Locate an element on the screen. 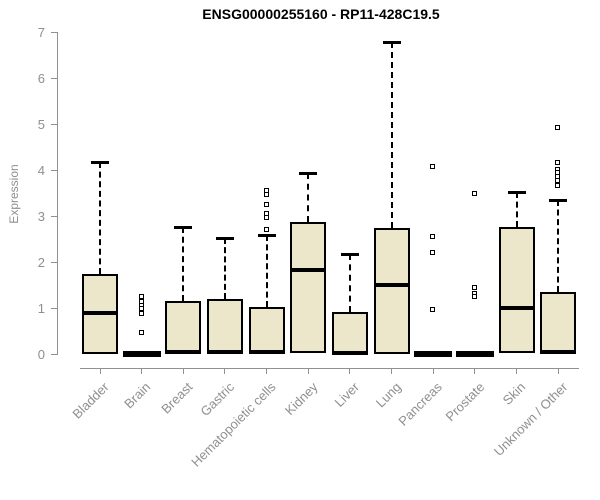 Image resolution: width=600 pixels, height=500 pixels. x-axis-line is located at coordinates (329, 368).